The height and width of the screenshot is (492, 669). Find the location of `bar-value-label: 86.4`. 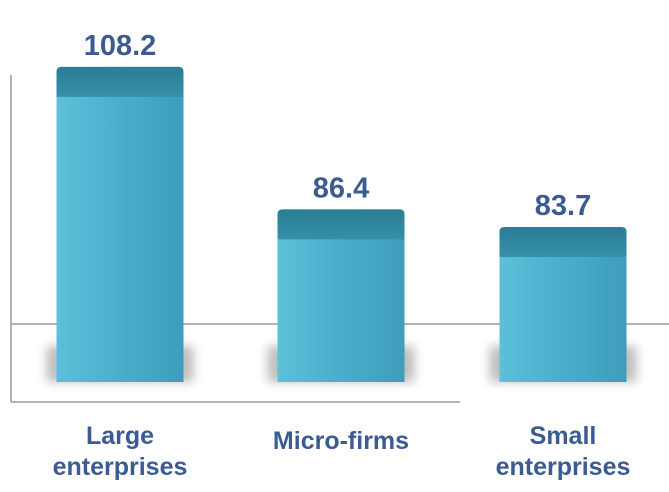

bar-value-label: 86.4 is located at coordinates (341, 188).